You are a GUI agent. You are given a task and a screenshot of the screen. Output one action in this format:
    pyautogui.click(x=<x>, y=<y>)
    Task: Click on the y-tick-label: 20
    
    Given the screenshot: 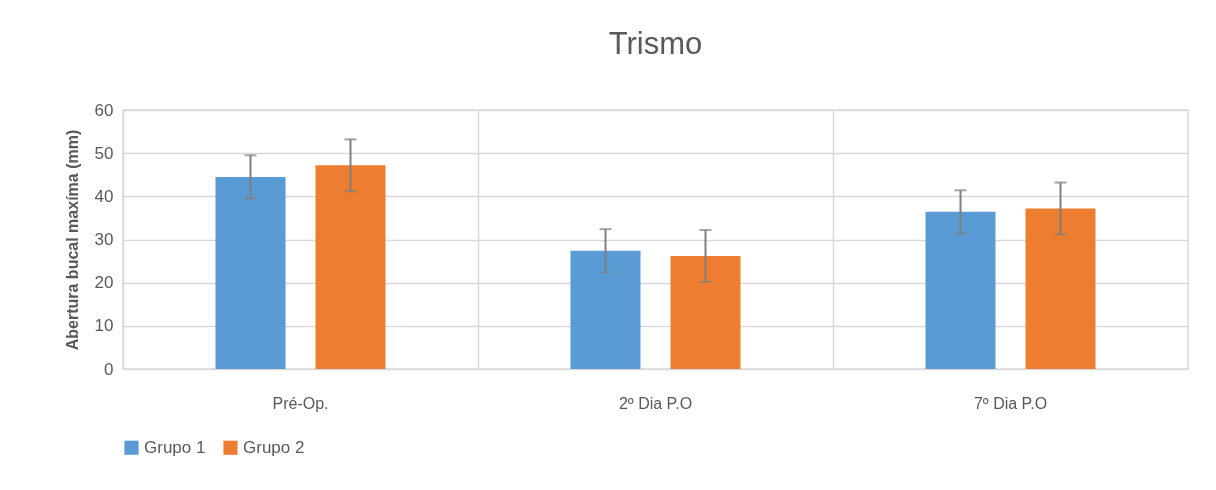 What is the action you would take?
    pyautogui.click(x=104, y=283)
    